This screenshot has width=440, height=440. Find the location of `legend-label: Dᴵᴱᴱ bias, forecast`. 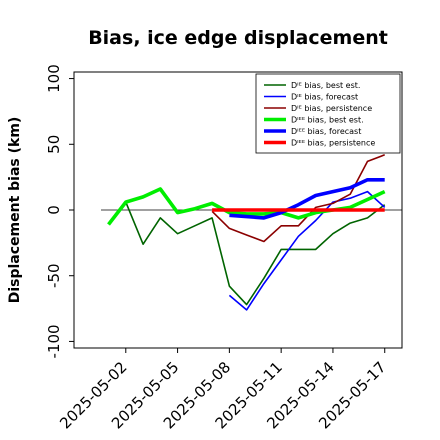

legend-label: Dᴵᴱᴱ bias, forecast is located at coordinates (326, 131).